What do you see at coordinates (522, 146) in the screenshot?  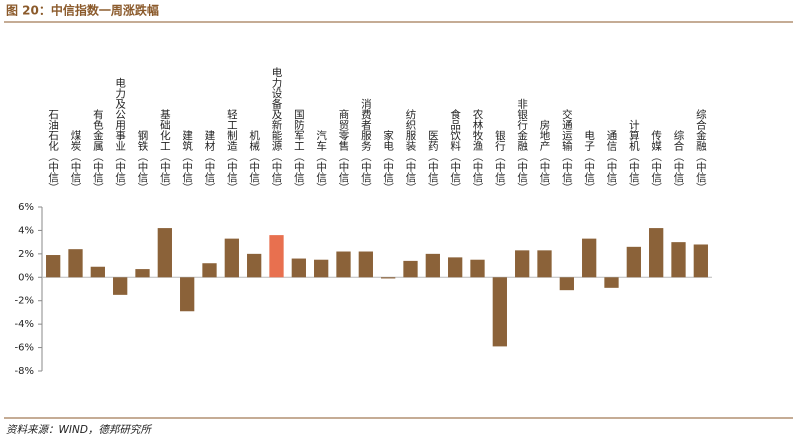 I see `x-tick-label: 非银行金融（中信）` at bounding box center [522, 146].